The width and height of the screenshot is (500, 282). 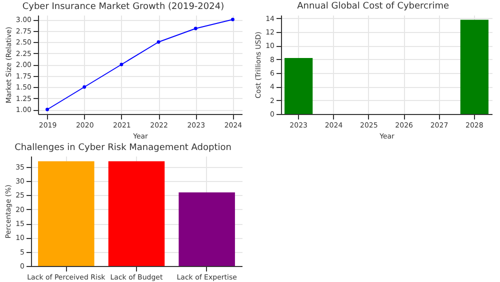 I want to click on chart-title: Cyber Insurance Market Growth (2019-2024), so click(x=123, y=7).